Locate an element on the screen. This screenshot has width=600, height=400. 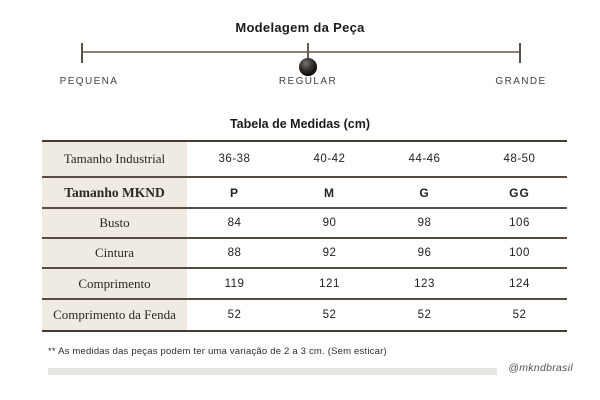
row-label: Comprimento is located at coordinates (114, 283).